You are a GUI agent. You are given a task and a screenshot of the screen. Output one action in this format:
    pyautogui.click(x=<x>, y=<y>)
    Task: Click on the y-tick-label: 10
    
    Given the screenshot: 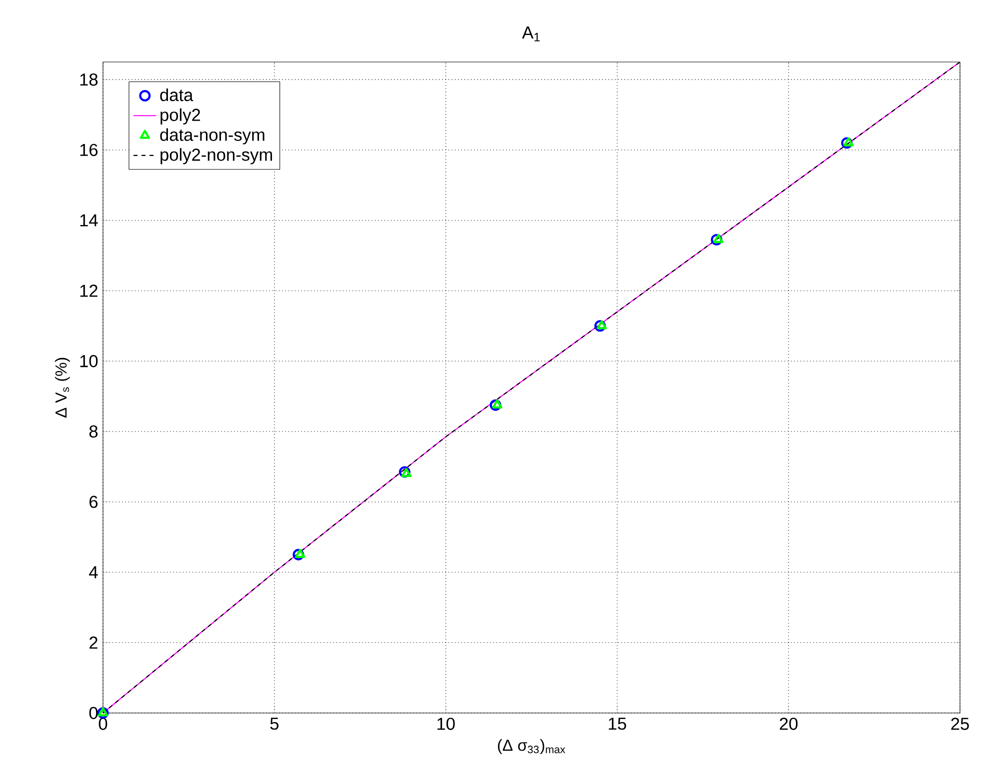 What is the action you would take?
    pyautogui.click(x=89, y=360)
    